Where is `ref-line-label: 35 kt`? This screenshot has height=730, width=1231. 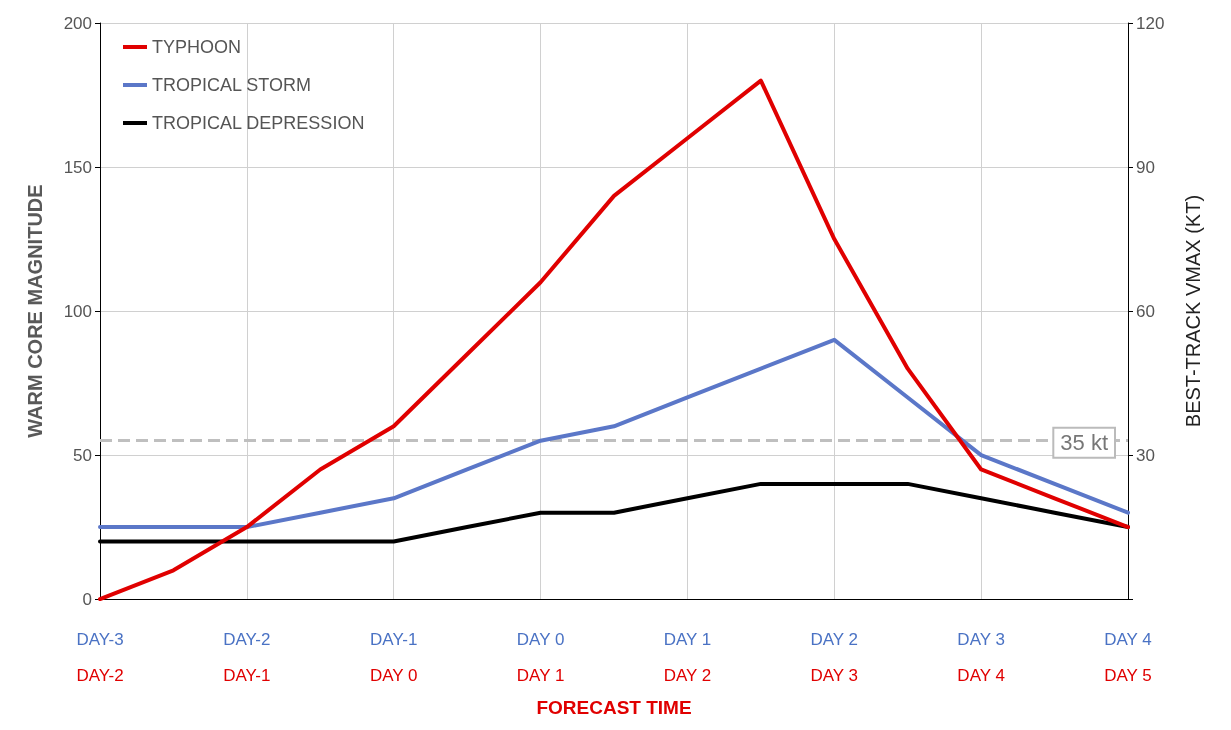
ref-line-label: 35 kt is located at coordinates (1084, 443).